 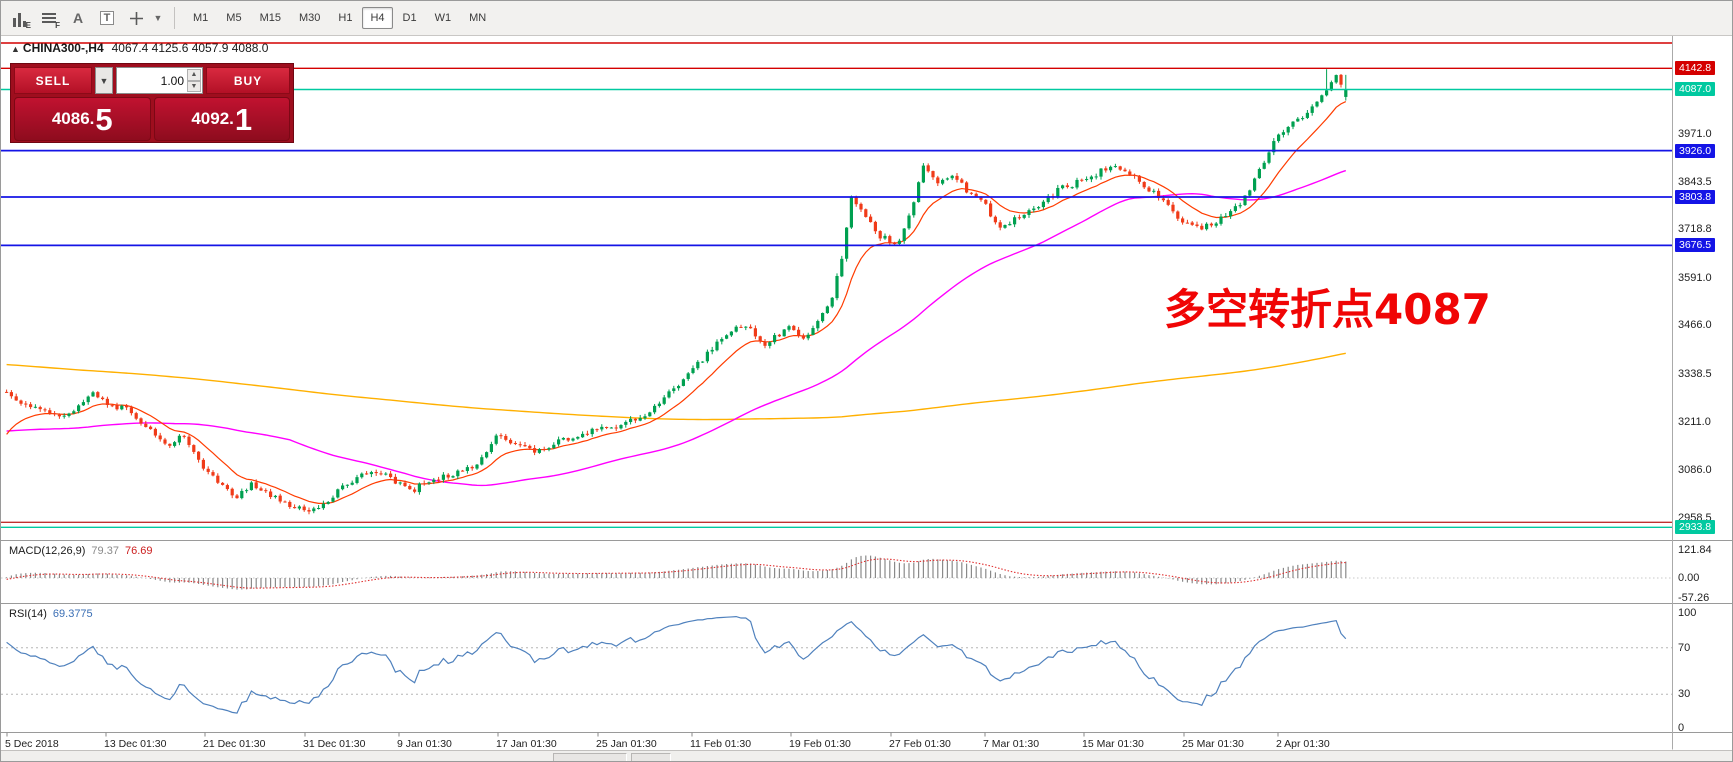 I want to click on macd-value-signal: 76.69, so click(x=138, y=551).